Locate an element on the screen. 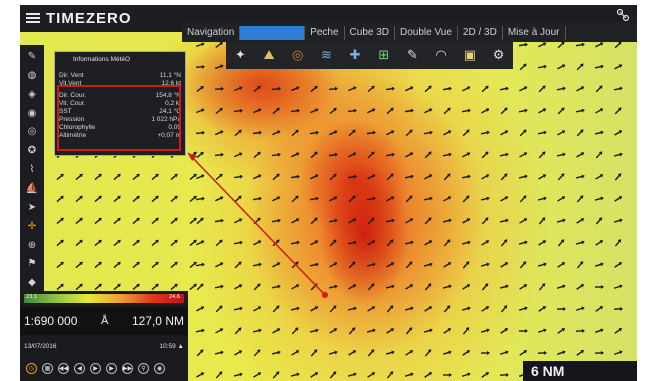 This screenshot has height=381, width=655. menu-icon is located at coordinates (33, 18).